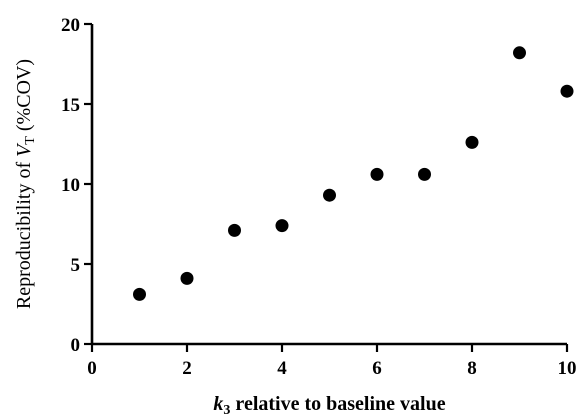 The image size is (579, 416). I want to click on y-axis-title-prefix: Reproducibility of, so click(24, 233).